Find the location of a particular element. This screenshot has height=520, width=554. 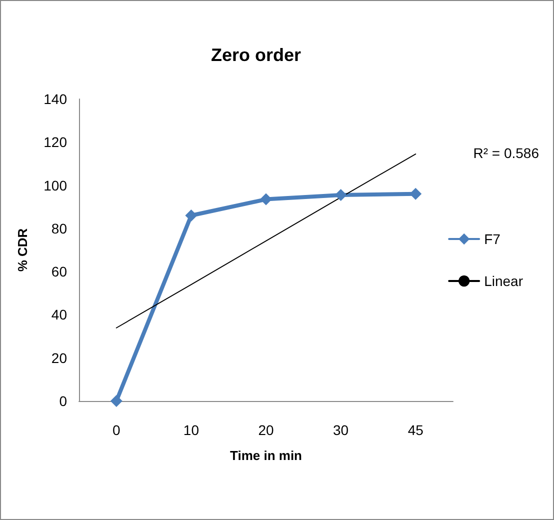

x-axis-title: Time in min is located at coordinates (266, 455).